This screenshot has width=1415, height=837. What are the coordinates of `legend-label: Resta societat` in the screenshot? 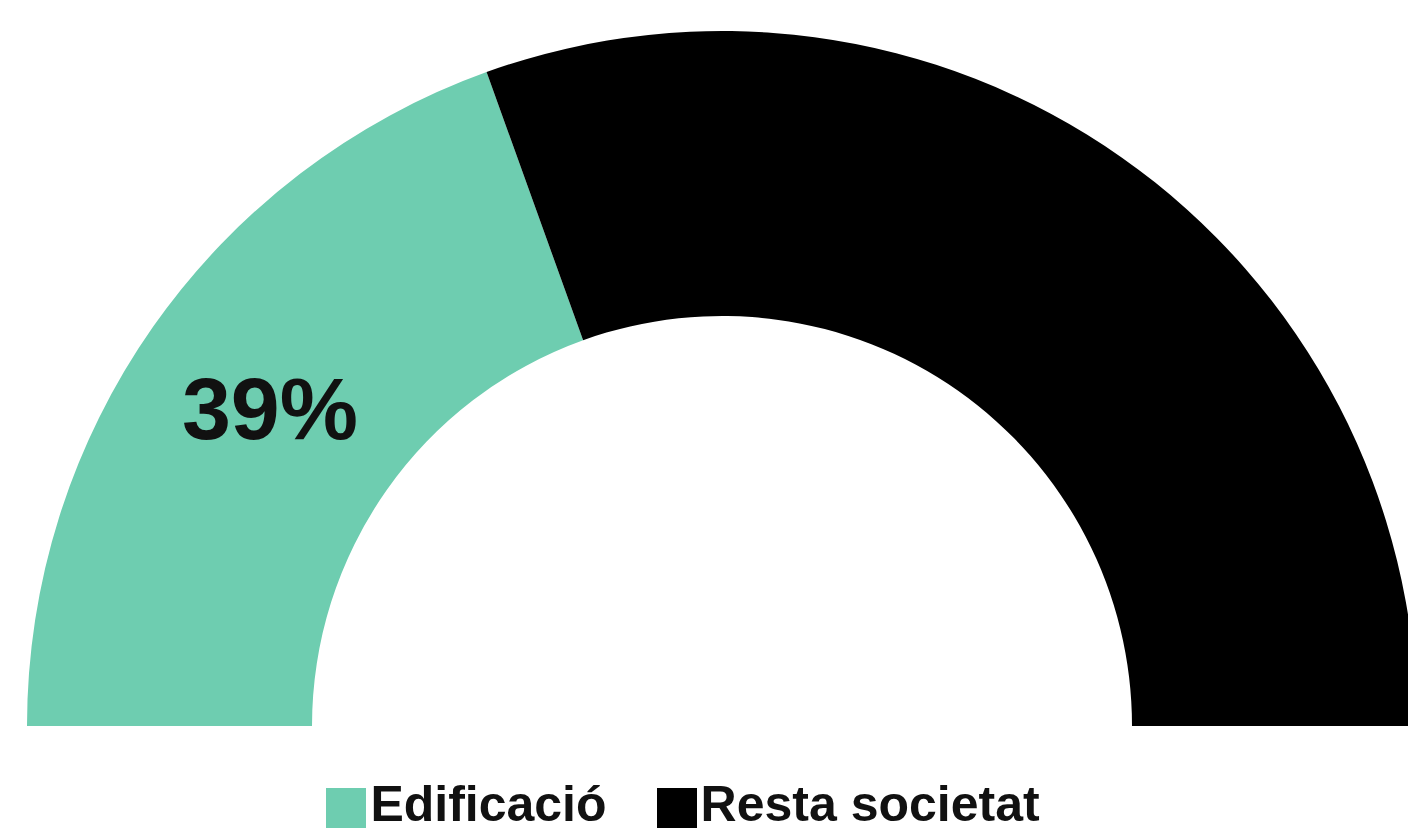 It's located at (870, 804).